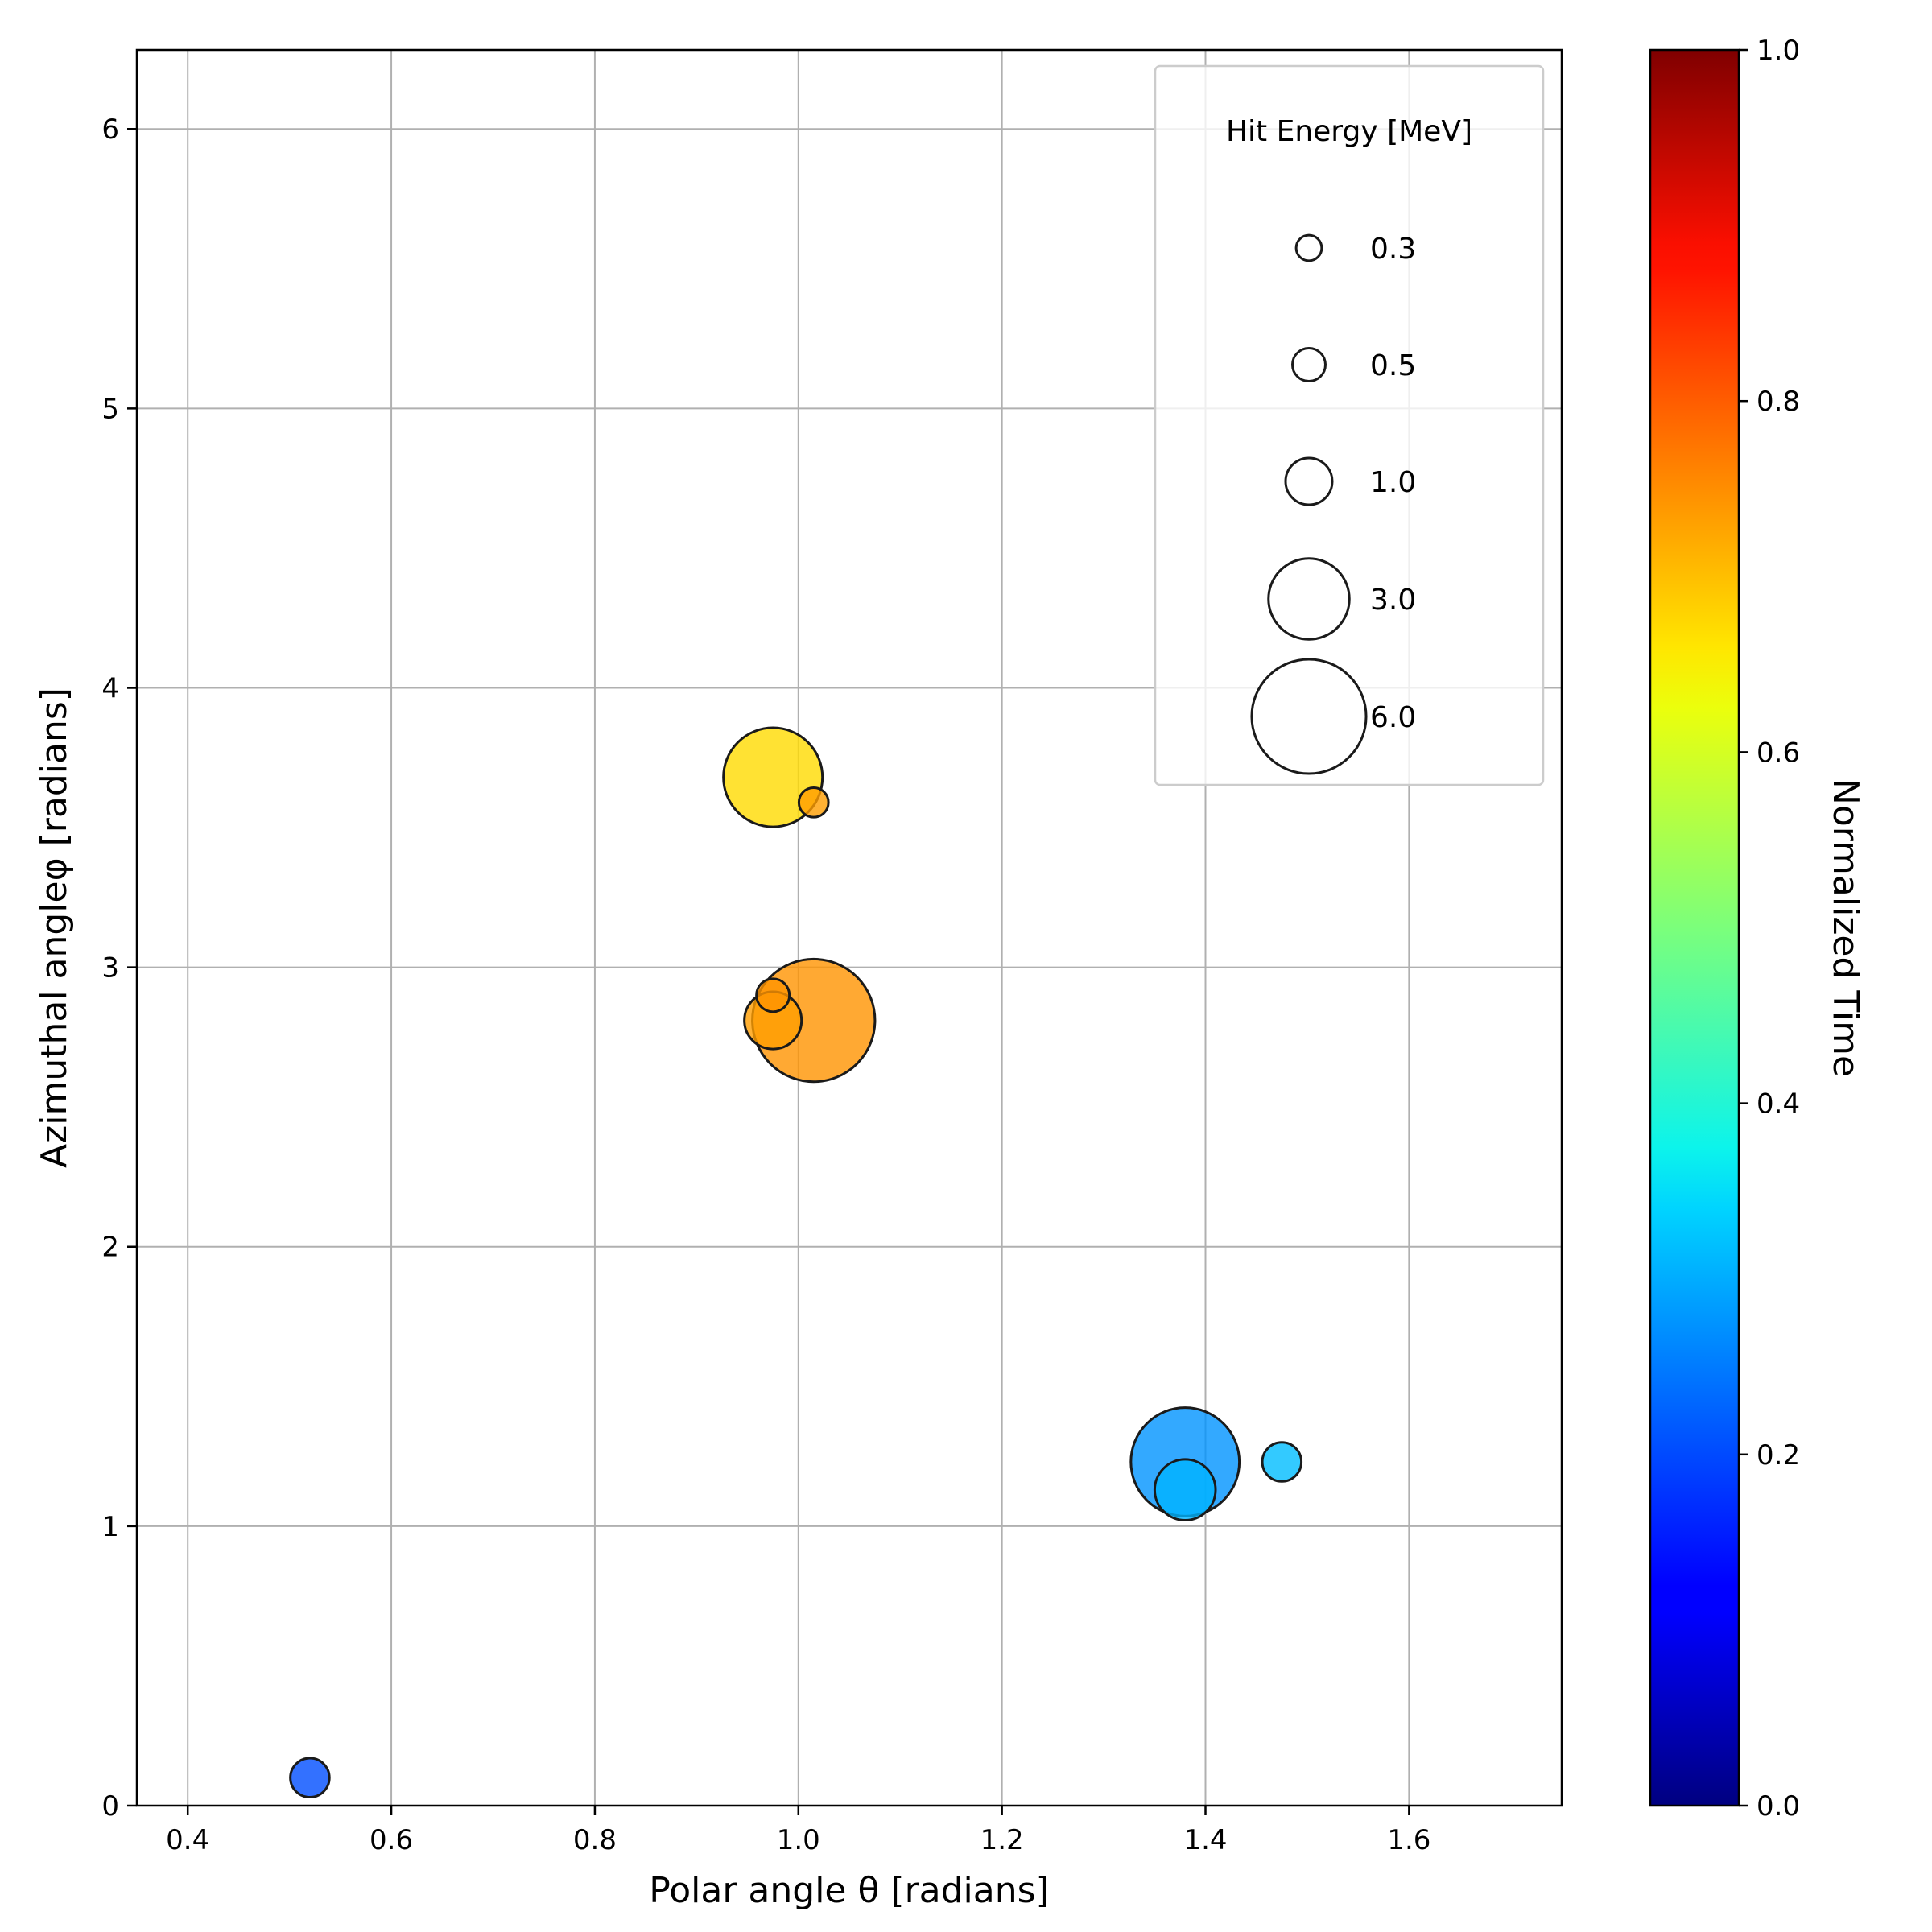 The width and height of the screenshot is (1932, 1932). What do you see at coordinates (798, 1840) in the screenshot?
I see `x-tick-label: 1.0` at bounding box center [798, 1840].